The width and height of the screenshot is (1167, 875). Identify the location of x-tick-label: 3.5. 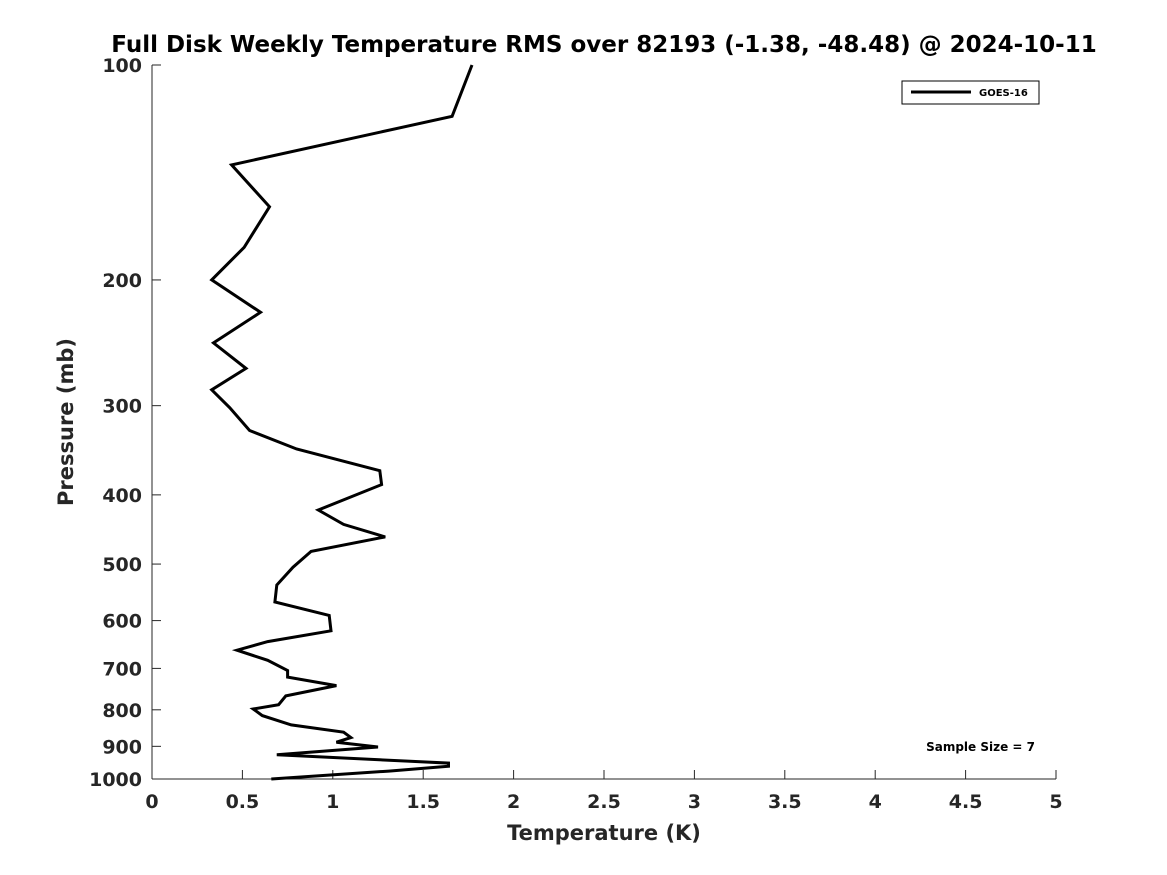
(785, 802).